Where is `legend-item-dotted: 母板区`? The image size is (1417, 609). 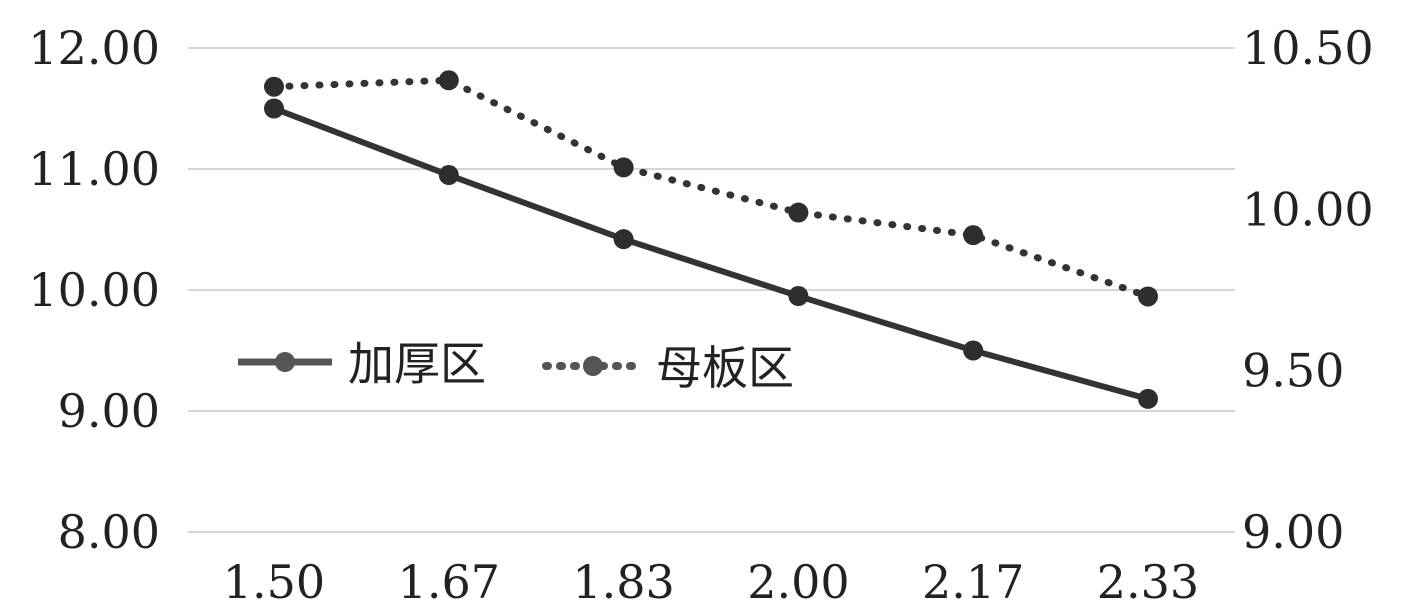
legend-item-dotted: 母板区 is located at coordinates (668, 368).